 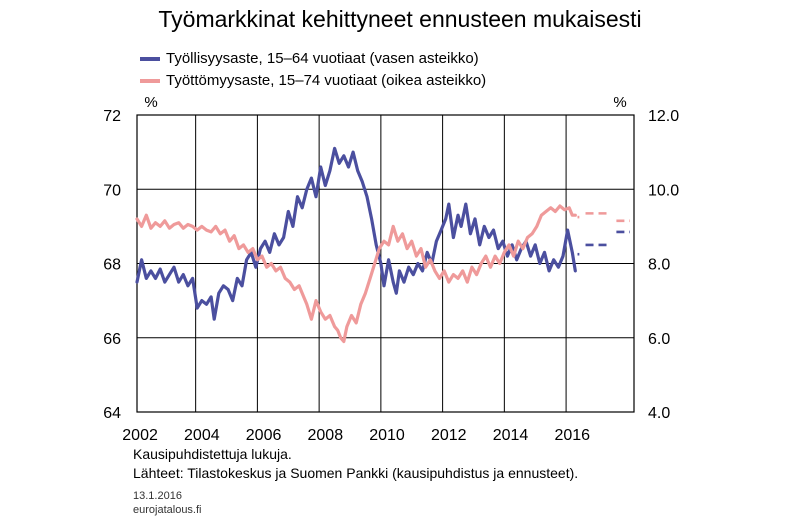 What do you see at coordinates (202, 435) in the screenshot?
I see `x-tick-label: 2004` at bounding box center [202, 435].